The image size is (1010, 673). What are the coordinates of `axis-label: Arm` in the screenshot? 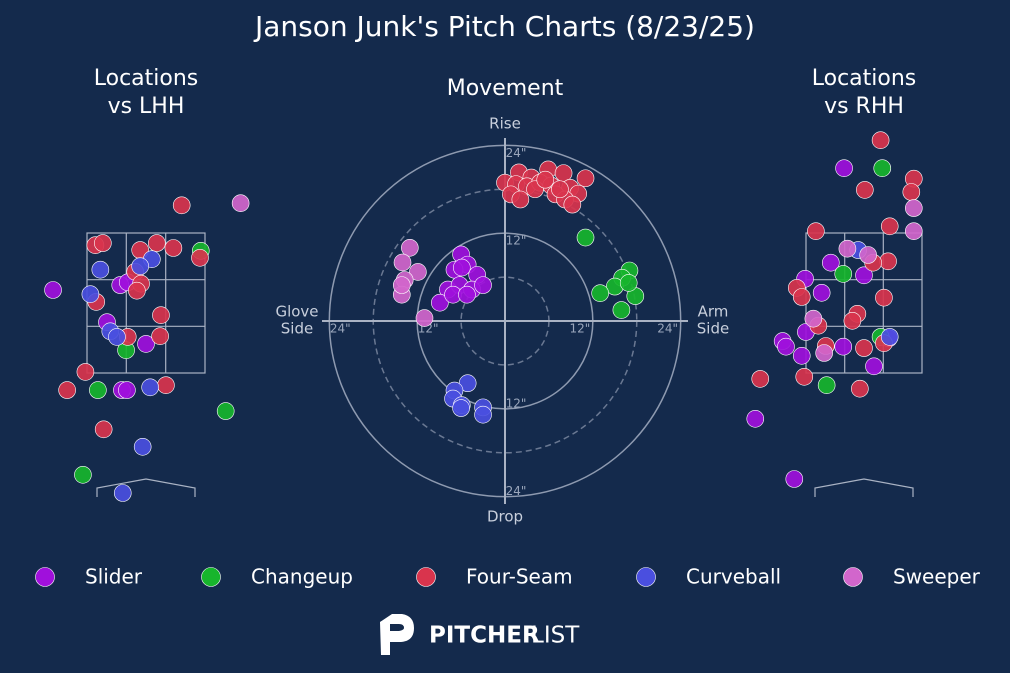 It's located at (713, 312).